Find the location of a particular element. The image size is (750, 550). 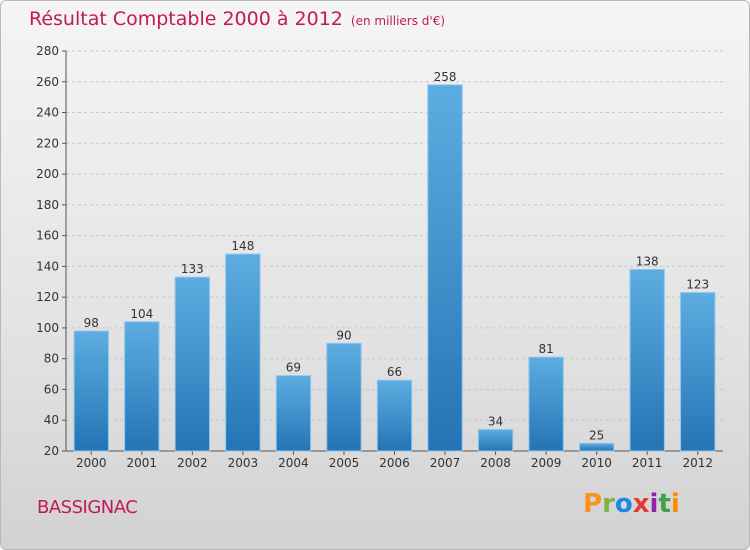

x-tick-label-2011: 2011 is located at coordinates (647, 463).